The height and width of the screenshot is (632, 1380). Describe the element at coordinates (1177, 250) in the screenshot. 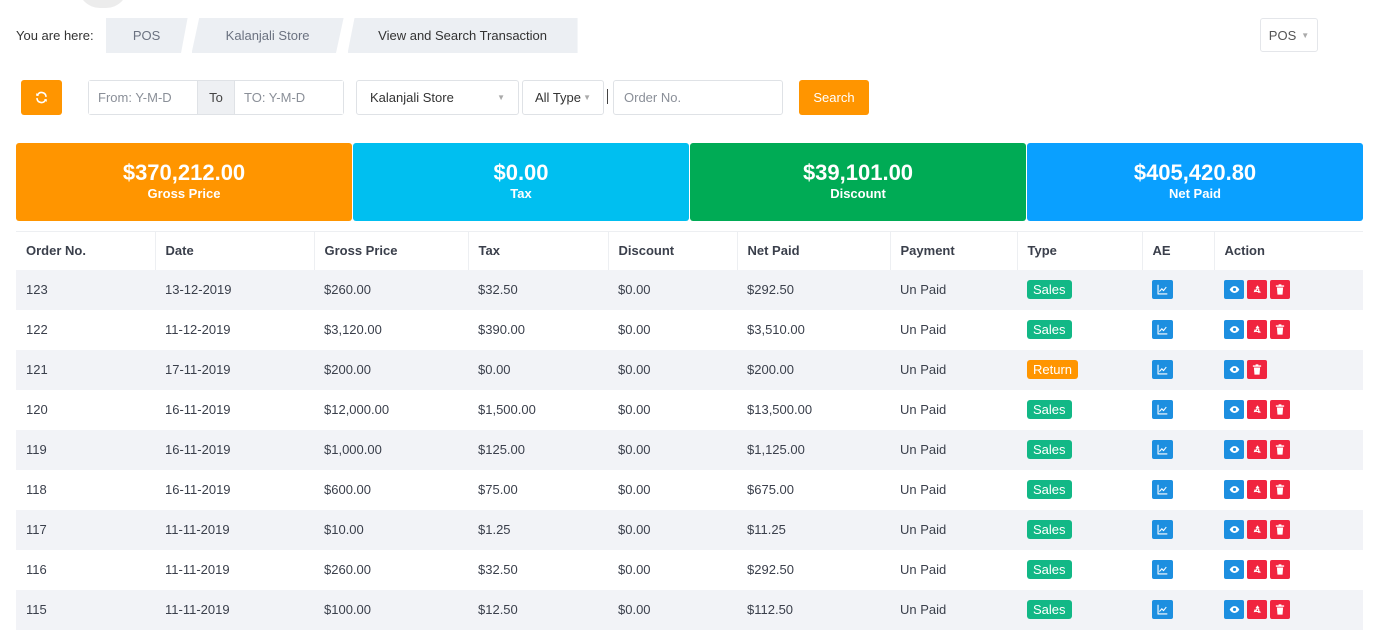

I see `column-header: AE` at that location.